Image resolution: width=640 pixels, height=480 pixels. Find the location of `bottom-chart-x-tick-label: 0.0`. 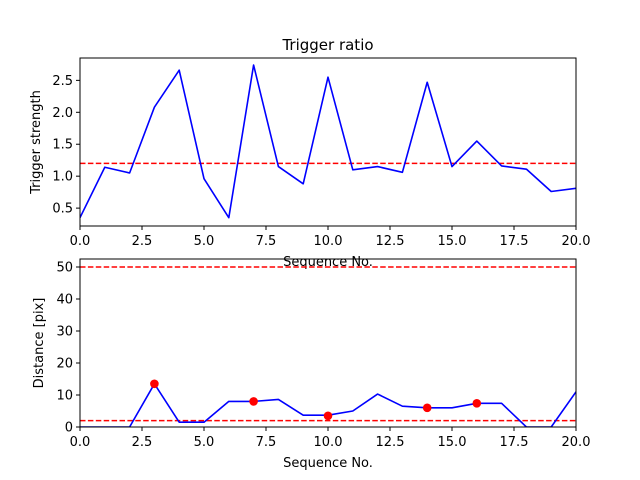

bottom-chart-x-tick-label: 0.0 is located at coordinates (80, 442).